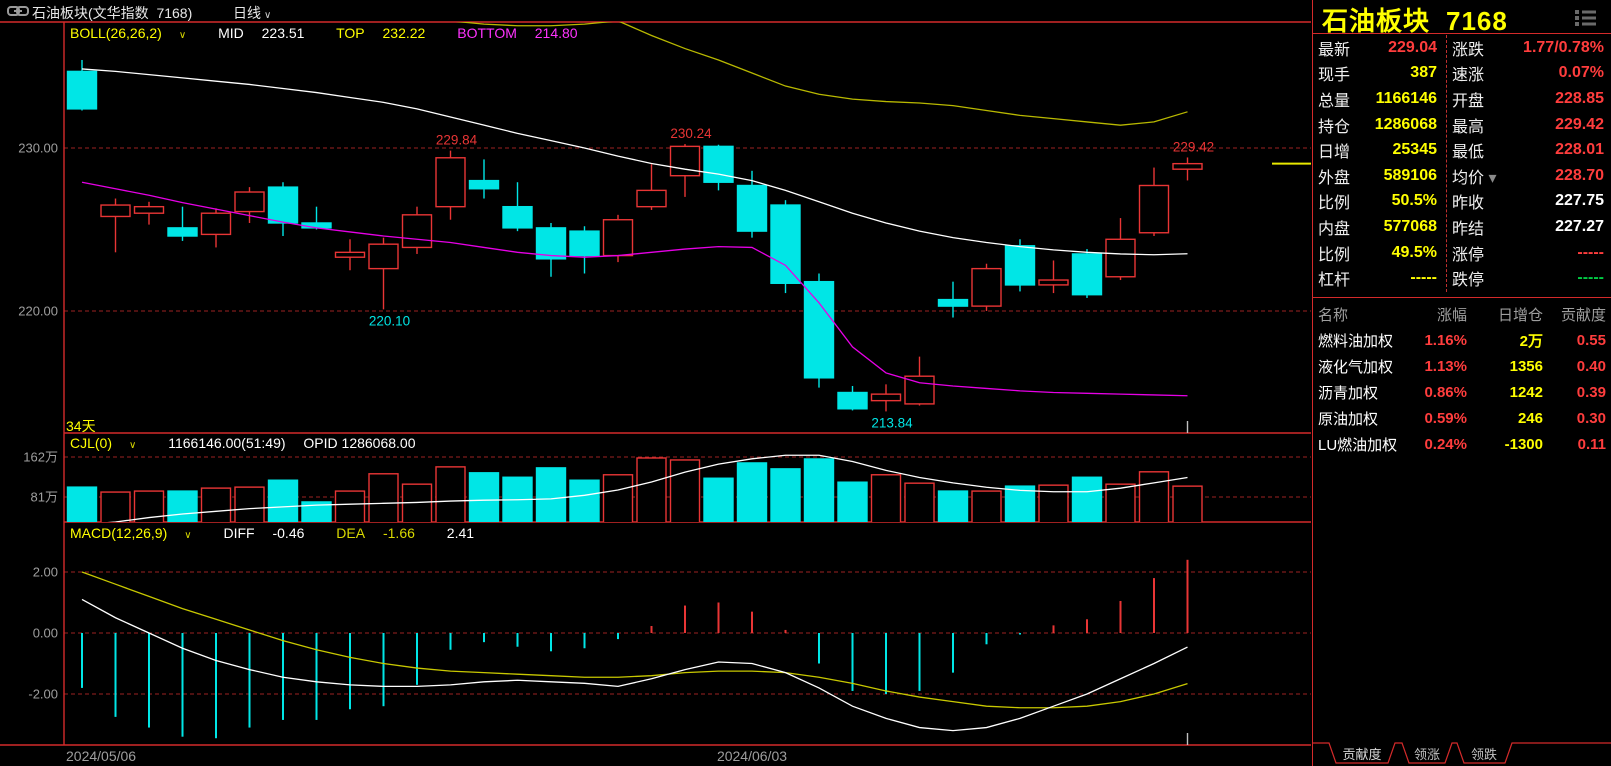 The width and height of the screenshot is (1611, 766). Describe the element at coordinates (1468, 101) in the screenshot. I see `quote-label: 开盘` at that location.